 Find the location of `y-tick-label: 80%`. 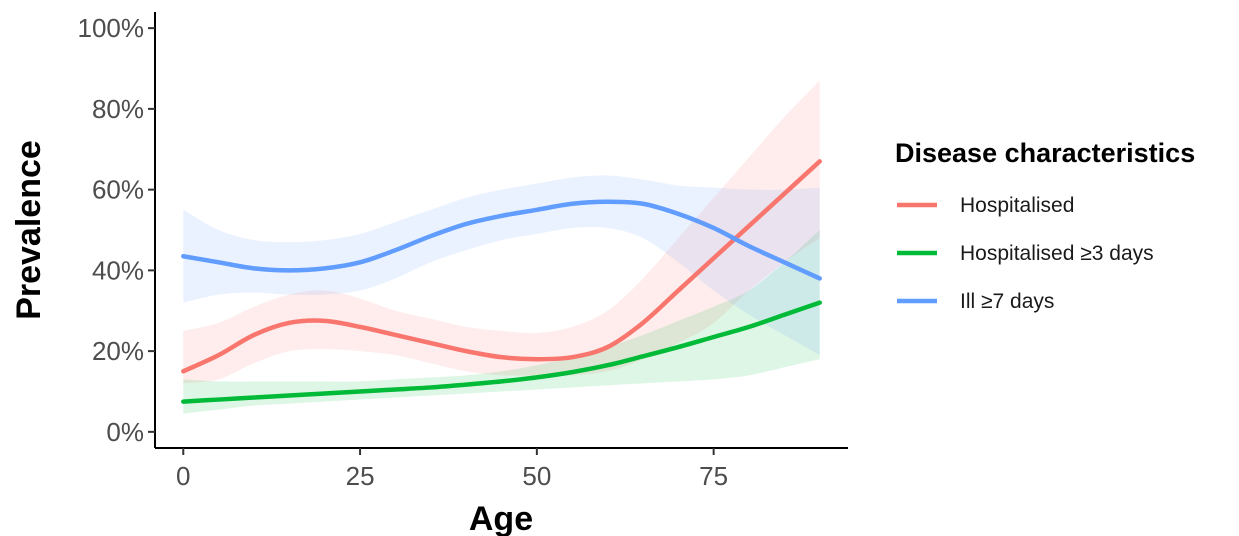

y-tick-label: 80% is located at coordinates (118, 109).